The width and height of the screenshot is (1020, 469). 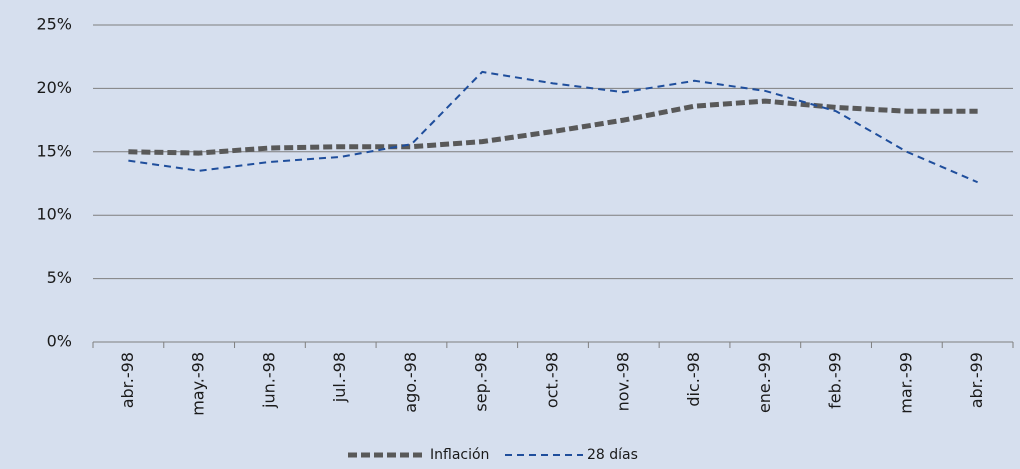 I want to click on x-tick-label: oct.-98, so click(x=552, y=380).